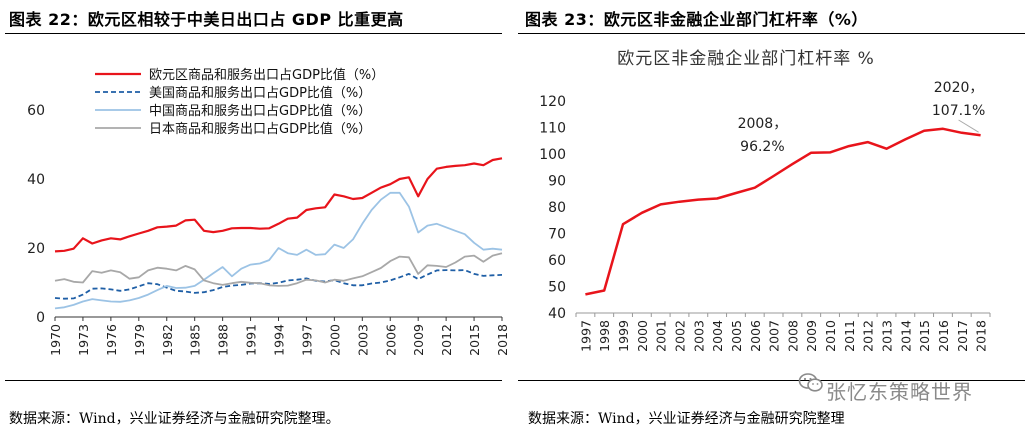  What do you see at coordinates (195, 340) in the screenshot?
I see `x-tick-label: 1985` at bounding box center [195, 340].